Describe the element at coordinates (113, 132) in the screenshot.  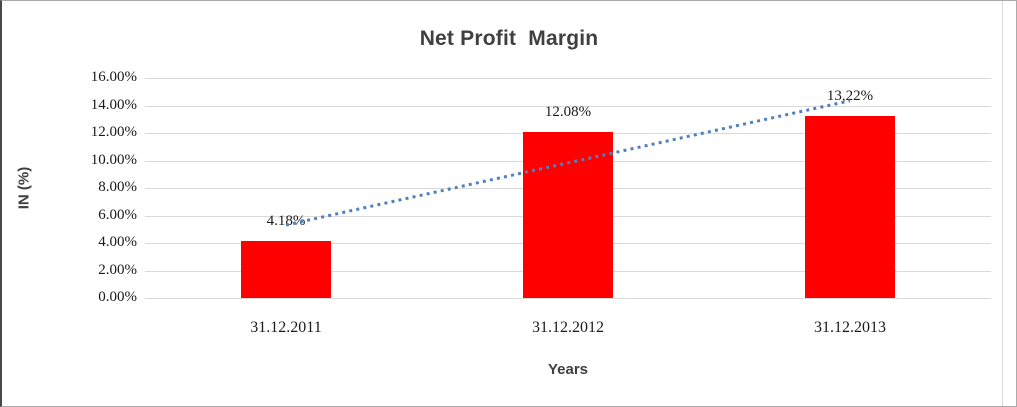
I see `y-tick-label: 12.00%` at that location.